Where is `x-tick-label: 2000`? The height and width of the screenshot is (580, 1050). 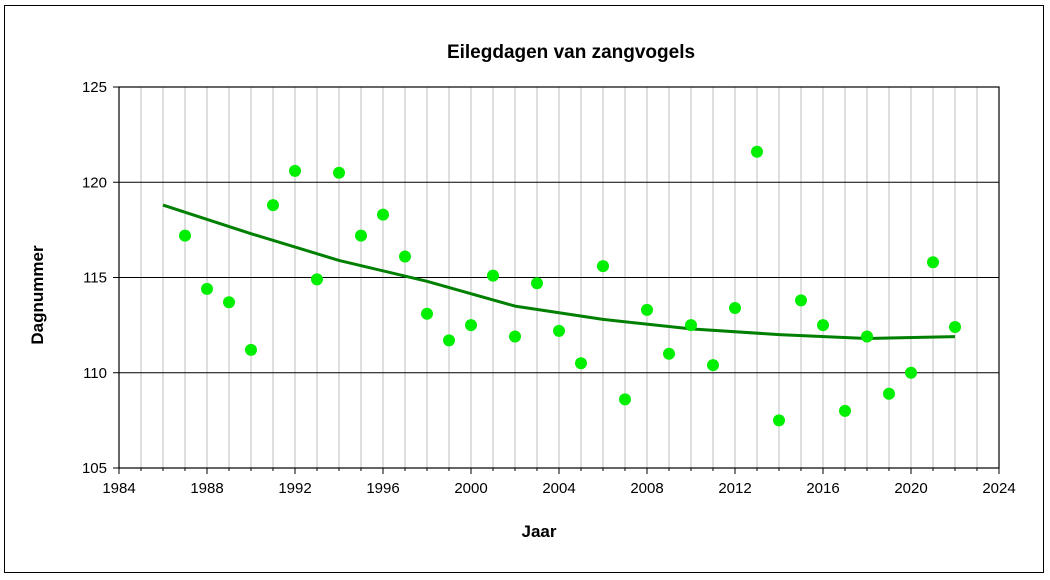 x-tick-label: 2000 is located at coordinates (470, 488).